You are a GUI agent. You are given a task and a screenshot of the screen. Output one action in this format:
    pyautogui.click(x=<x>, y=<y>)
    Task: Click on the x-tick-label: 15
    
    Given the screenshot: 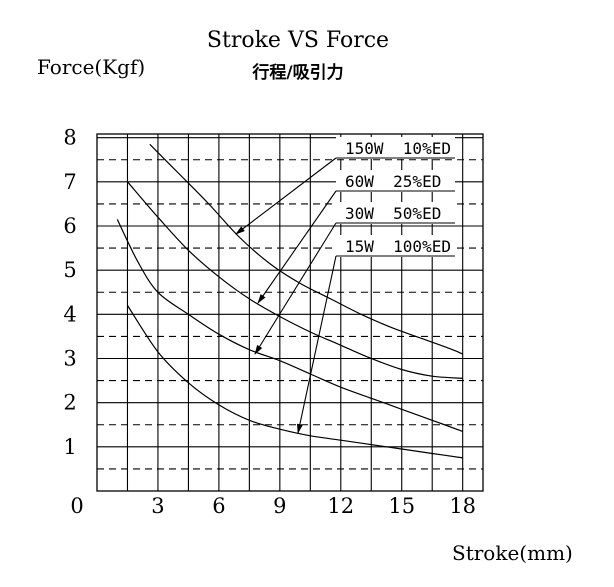 What is the action you would take?
    pyautogui.click(x=401, y=506)
    